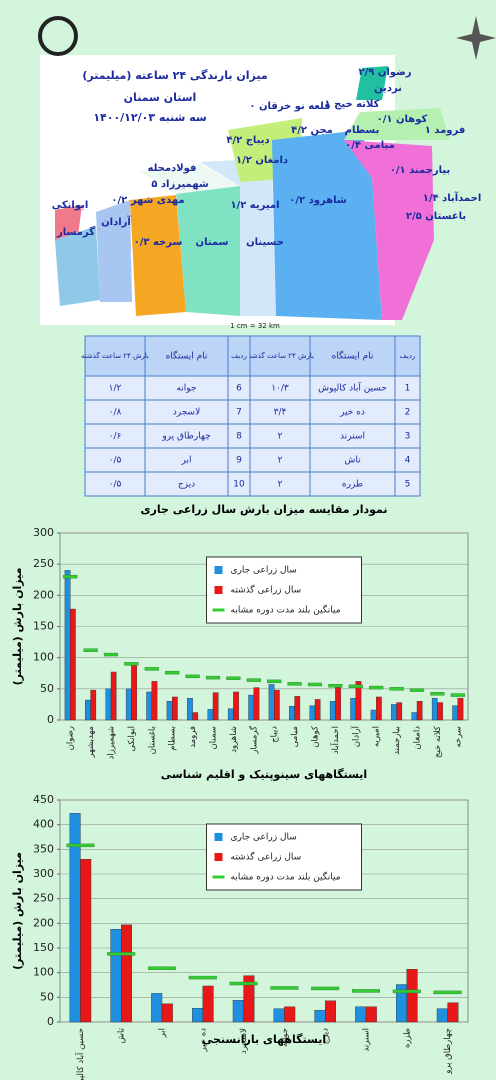 Image resolution: width=496 pixels, height=1080 pixels. I want to click on x-tick-label: حسین آباد کالپوش, so click(80, 1054).